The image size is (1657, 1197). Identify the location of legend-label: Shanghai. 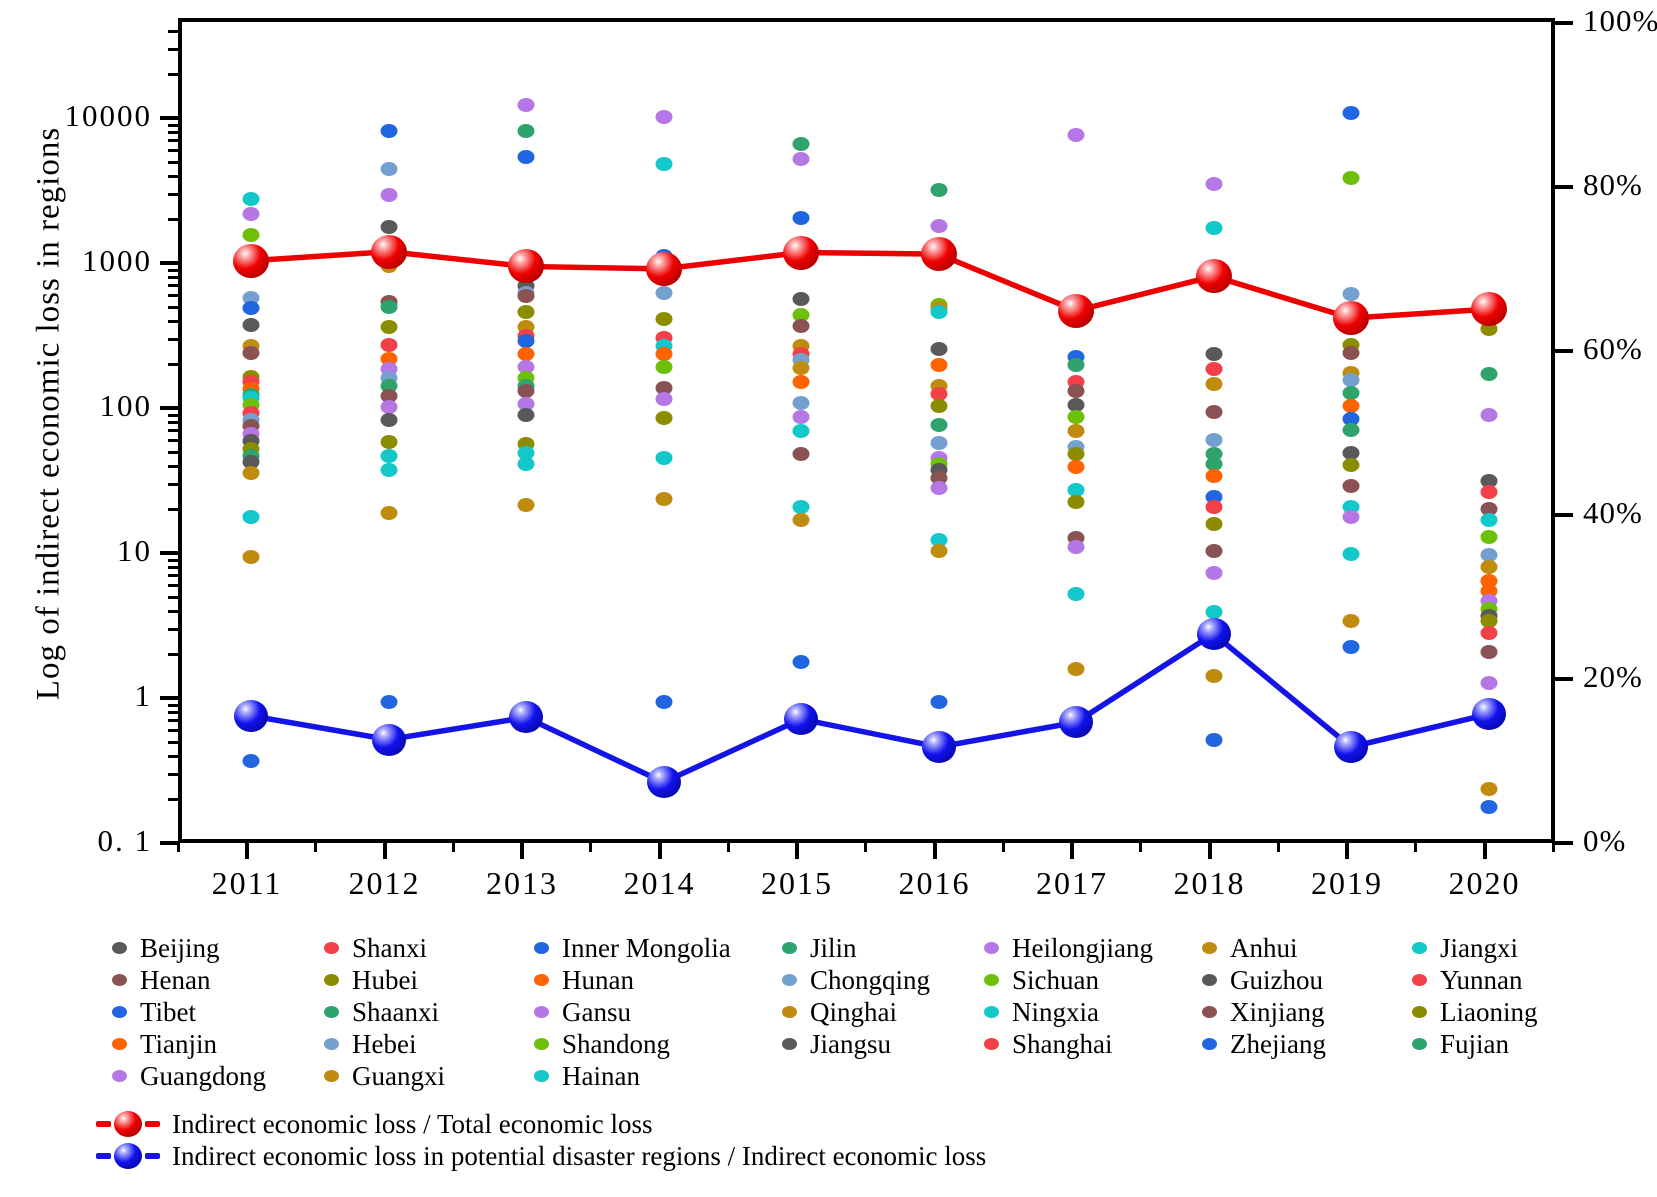
(1062, 1043).